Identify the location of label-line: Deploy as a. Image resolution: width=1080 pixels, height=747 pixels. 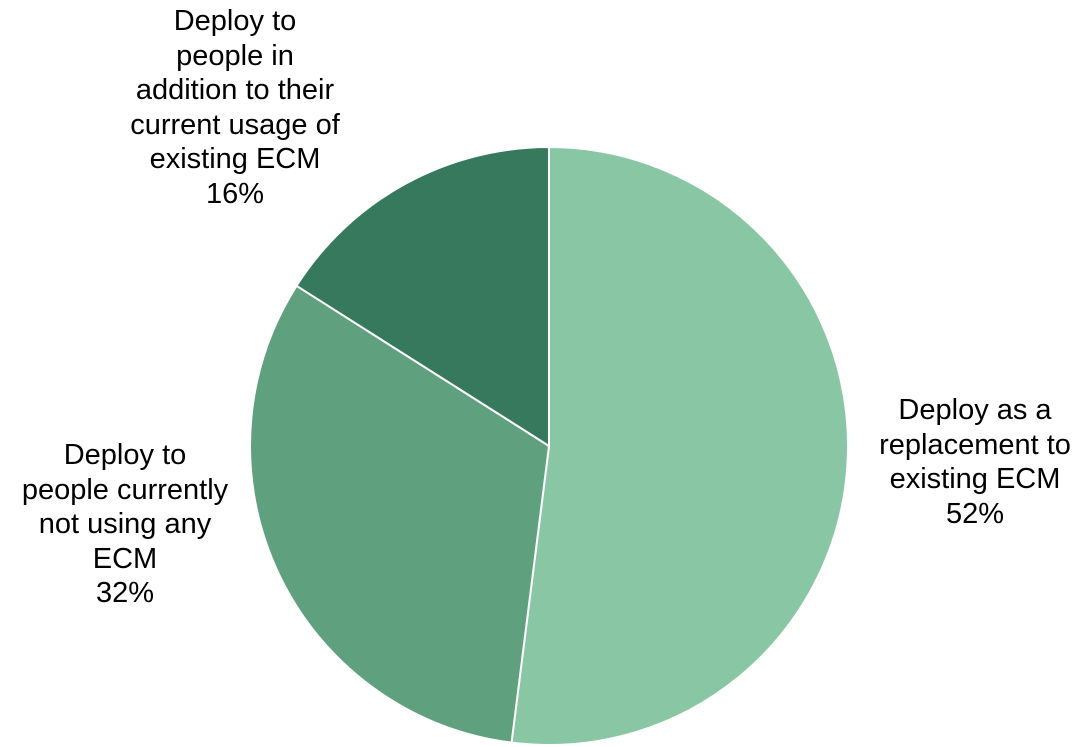
(975, 410).